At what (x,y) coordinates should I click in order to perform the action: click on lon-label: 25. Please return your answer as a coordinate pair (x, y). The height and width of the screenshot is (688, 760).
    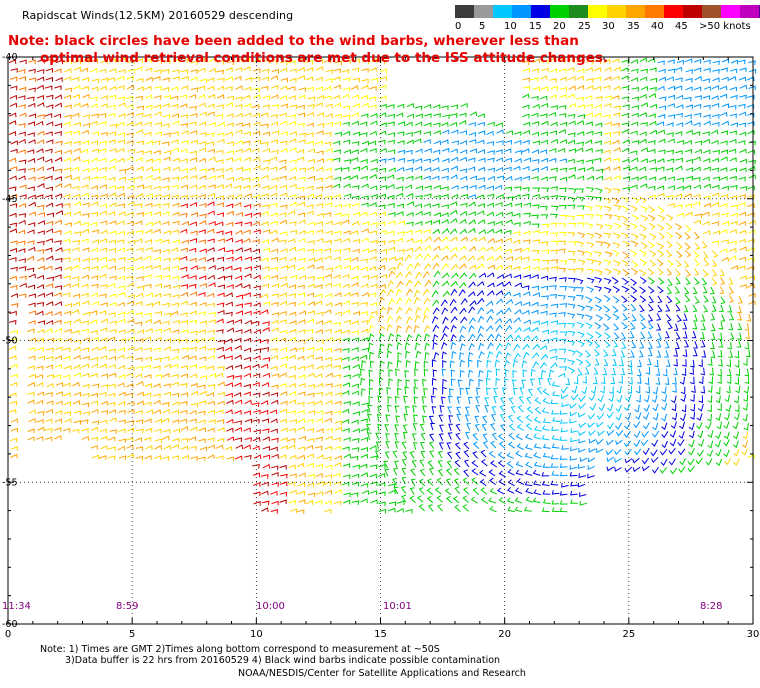
    Looking at the image, I should click on (628, 634).